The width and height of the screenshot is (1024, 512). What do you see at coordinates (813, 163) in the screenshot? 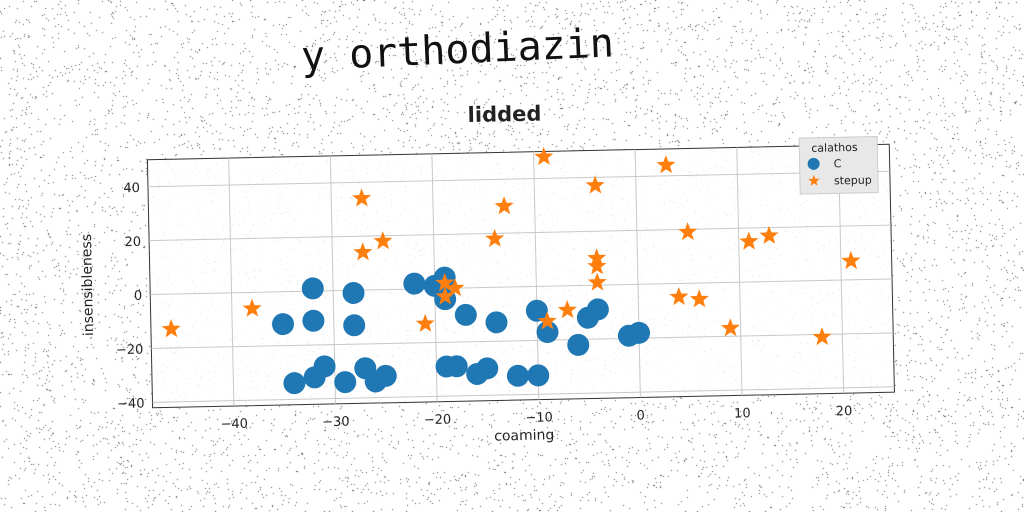
I see `legend-marker-c` at bounding box center [813, 163].